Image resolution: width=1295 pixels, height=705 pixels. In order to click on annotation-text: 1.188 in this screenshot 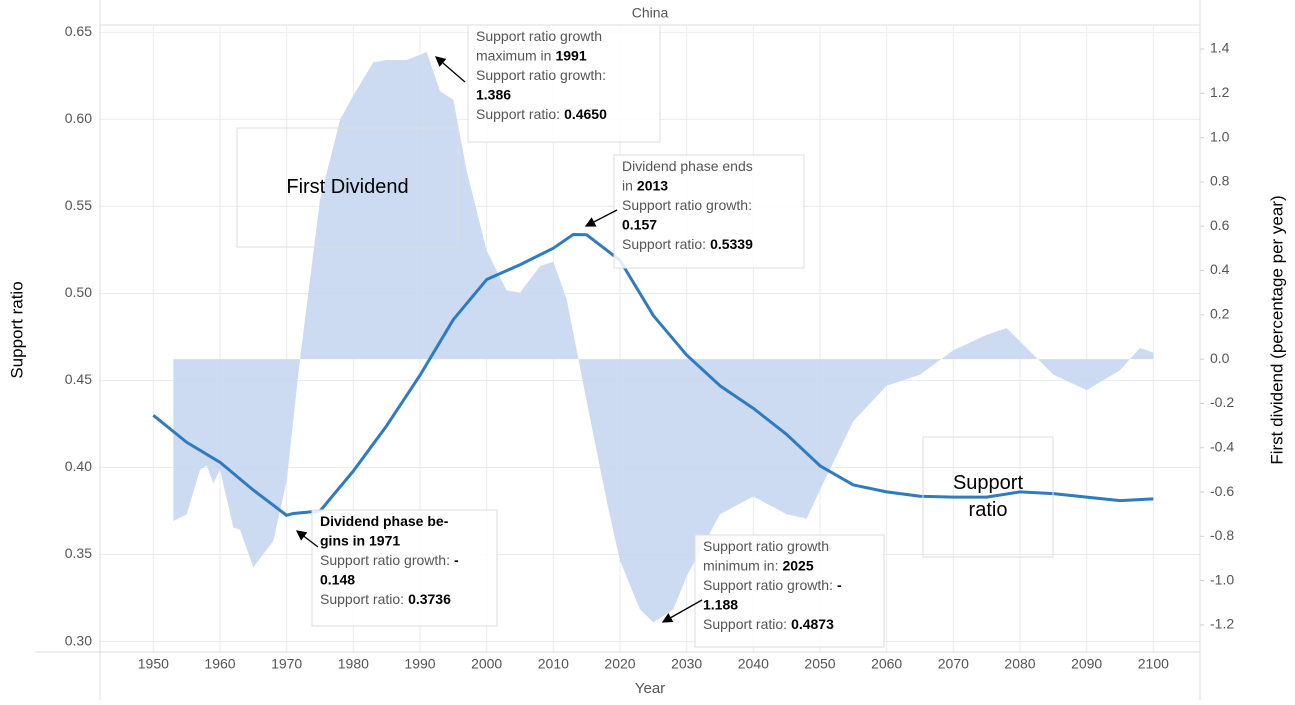, I will do `click(720, 604)`.